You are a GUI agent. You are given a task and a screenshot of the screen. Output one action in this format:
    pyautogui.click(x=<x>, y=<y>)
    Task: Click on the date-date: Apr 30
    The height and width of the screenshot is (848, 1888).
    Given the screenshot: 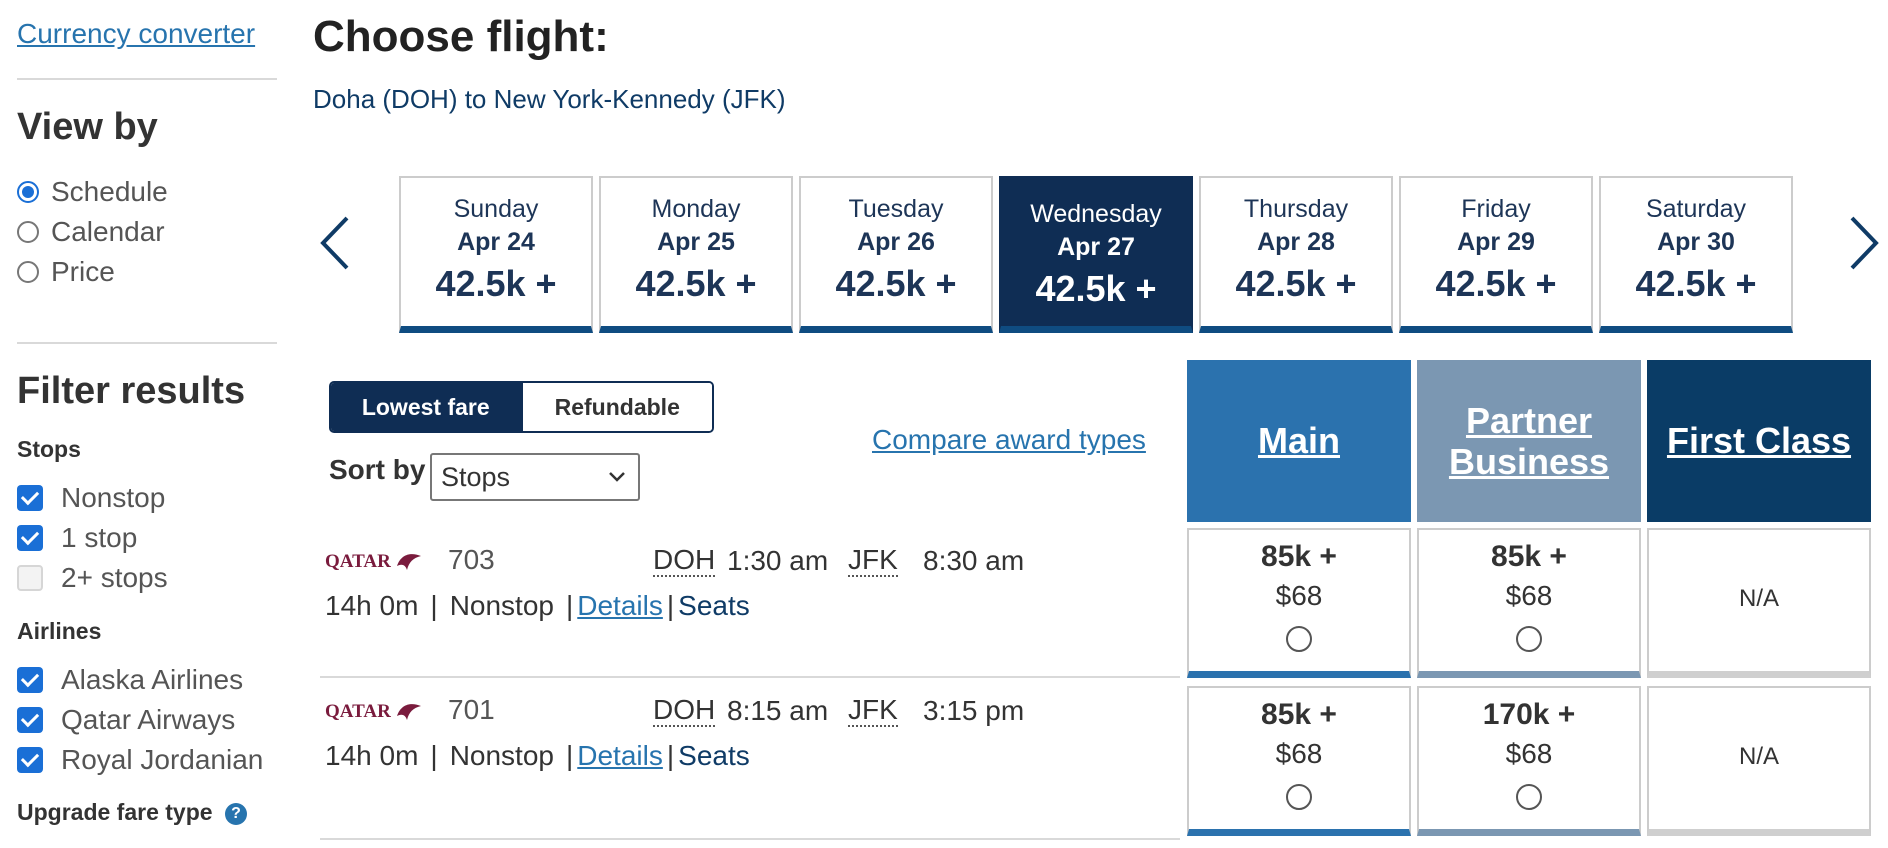 What is the action you would take?
    pyautogui.click(x=1696, y=242)
    